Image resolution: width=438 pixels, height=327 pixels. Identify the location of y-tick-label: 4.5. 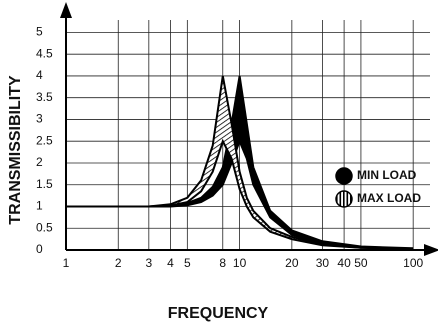
(44, 53).